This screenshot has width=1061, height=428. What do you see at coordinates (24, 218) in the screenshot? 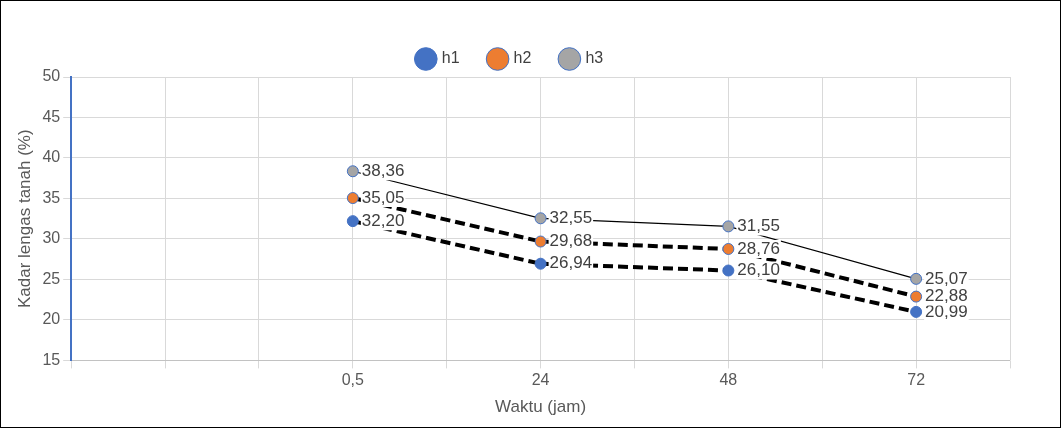
I see `y-axis-title: Kadar lengas tanah (%)` at bounding box center [24, 218].